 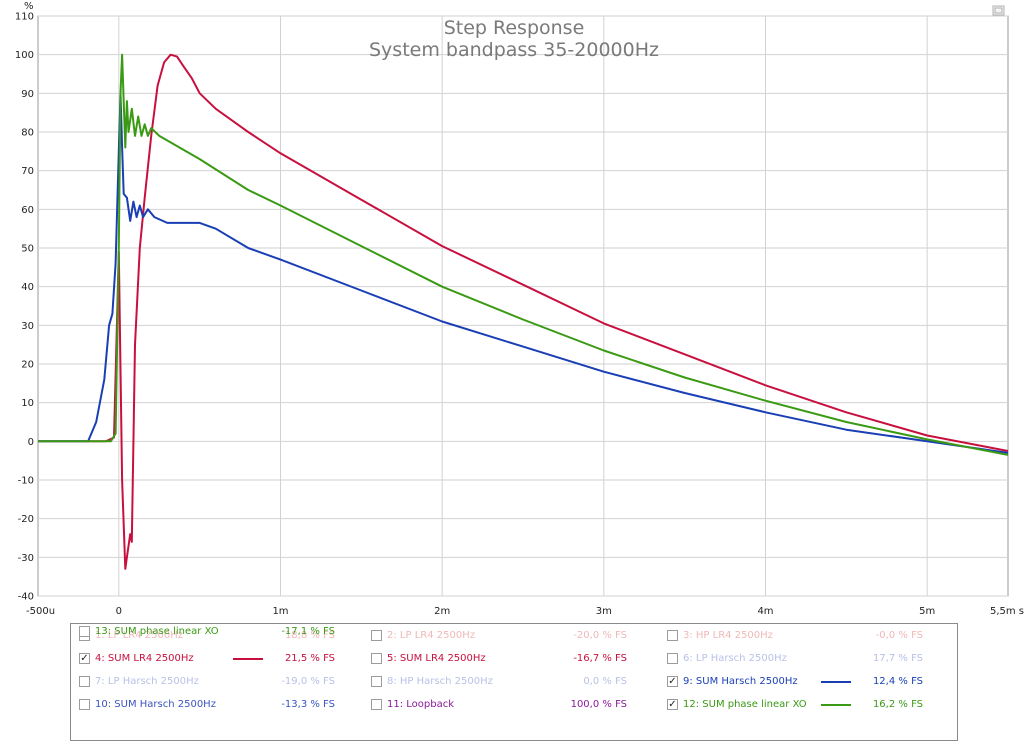 What do you see at coordinates (513, 659) in the screenshot?
I see `legend-item: 5: SUM LR4 2500Hz -16,7 % FS` at bounding box center [513, 659].